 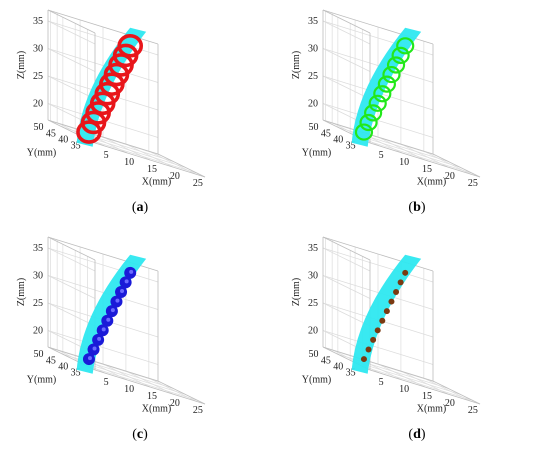 I want to click on marker-4-highlight, so click(x=103, y=329).